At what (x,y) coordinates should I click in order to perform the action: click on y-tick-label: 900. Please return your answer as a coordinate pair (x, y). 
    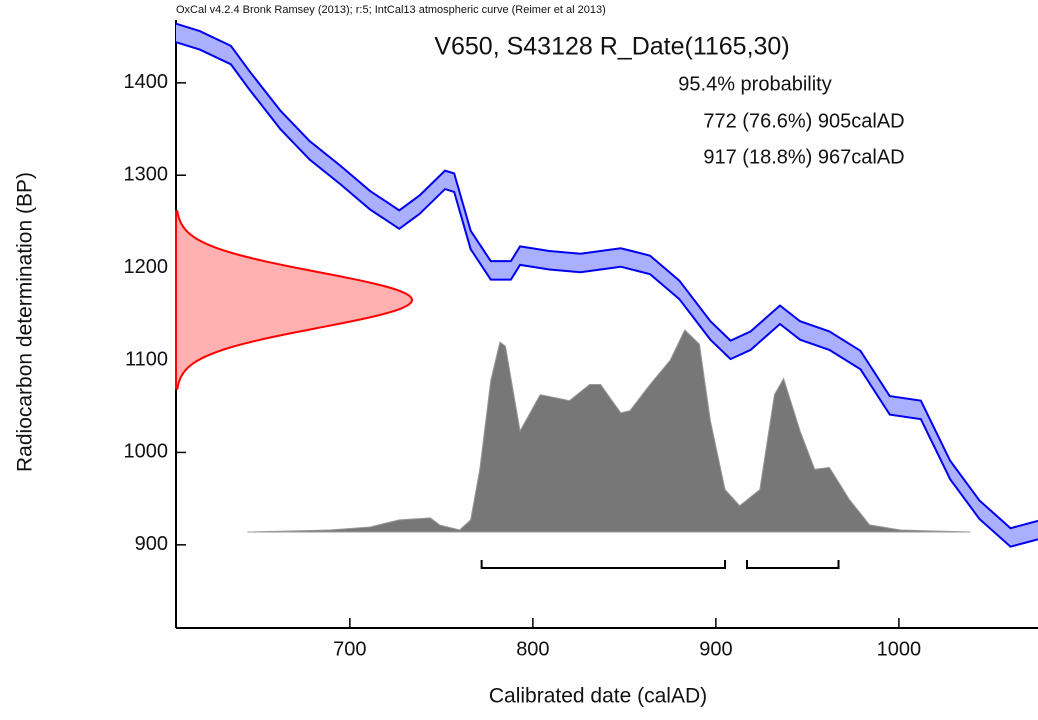
    Looking at the image, I should click on (151, 544).